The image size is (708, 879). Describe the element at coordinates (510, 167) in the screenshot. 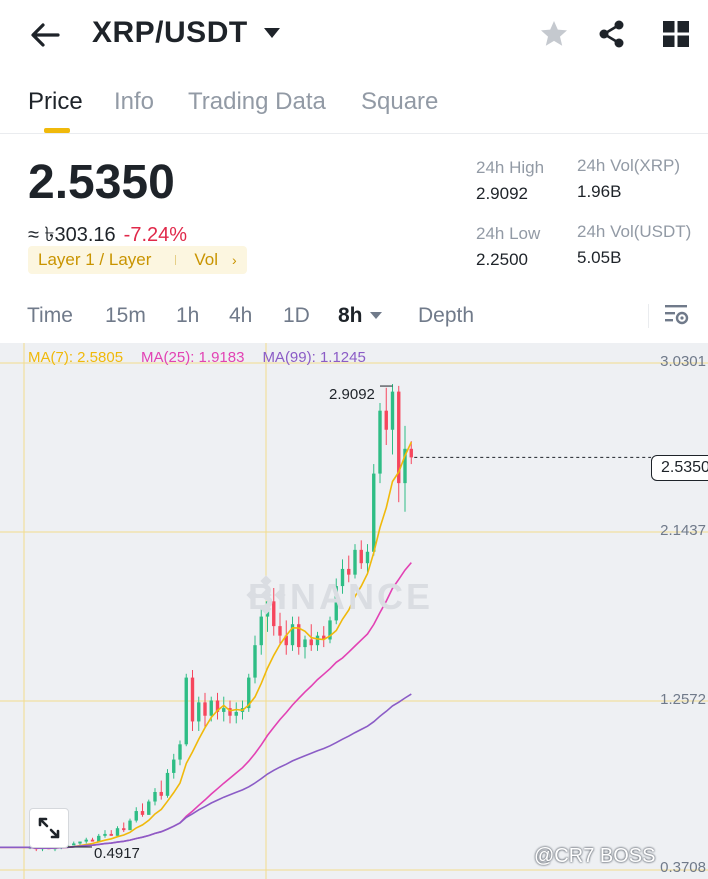

I see `high-label: 24h High` at that location.